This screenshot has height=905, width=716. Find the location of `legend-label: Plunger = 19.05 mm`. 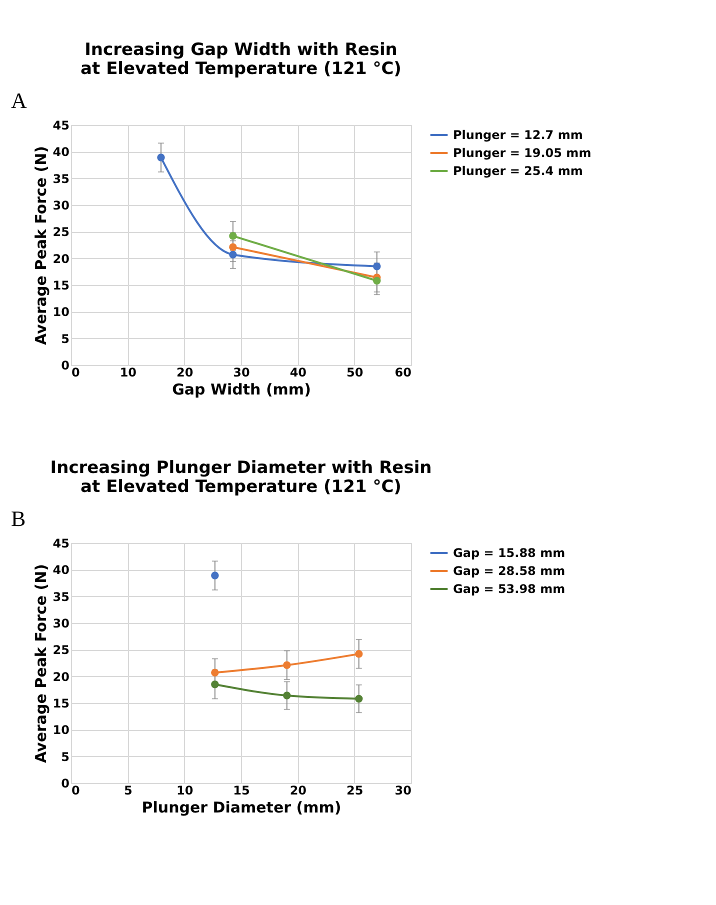

legend-label: Plunger = 19.05 mm is located at coordinates (522, 153).